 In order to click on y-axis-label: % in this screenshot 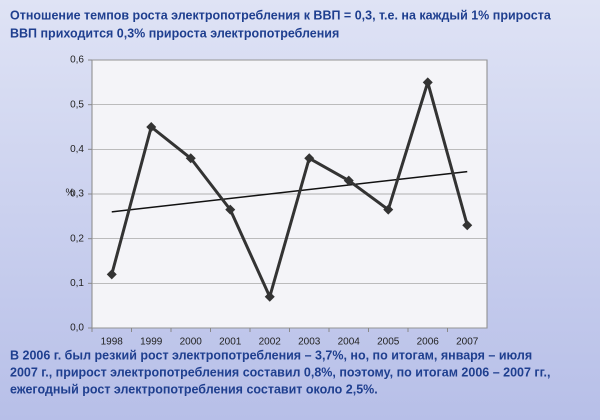, I will do `click(70, 193)`.